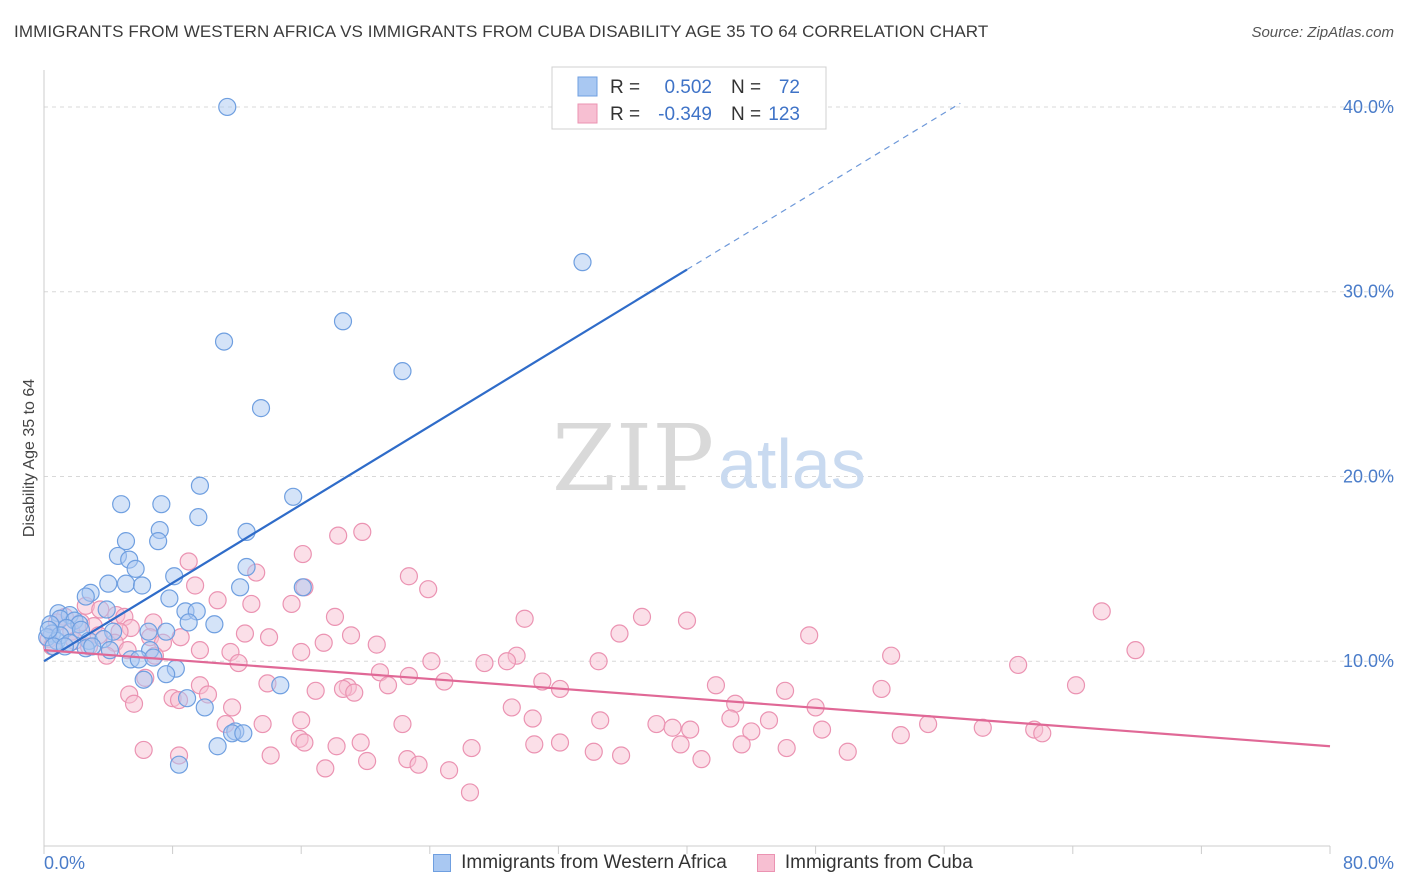 The height and width of the screenshot is (892, 1406). I want to click on bottom-legend-item-cuba: Immigrants from Cuba, so click(864, 863).